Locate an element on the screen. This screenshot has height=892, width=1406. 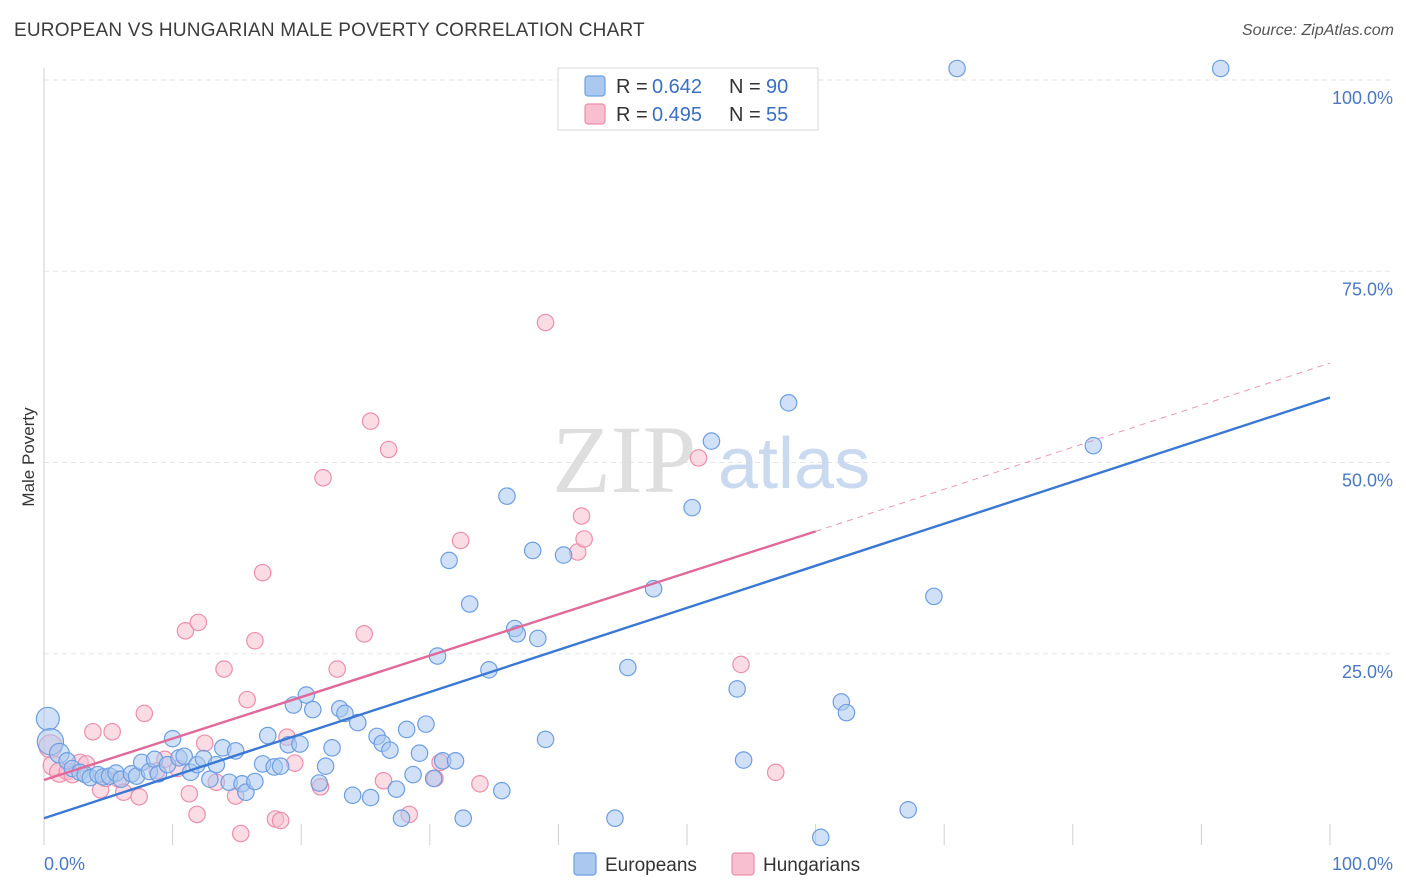
legend-hungarians-r-value: 0.495 is located at coordinates (677, 115).